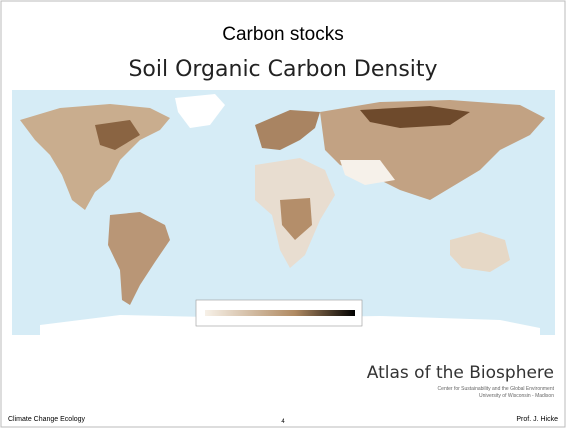 The image size is (566, 428). What do you see at coordinates (415, 117) in the screenshot?
I see `siberia-dense` at bounding box center [415, 117].